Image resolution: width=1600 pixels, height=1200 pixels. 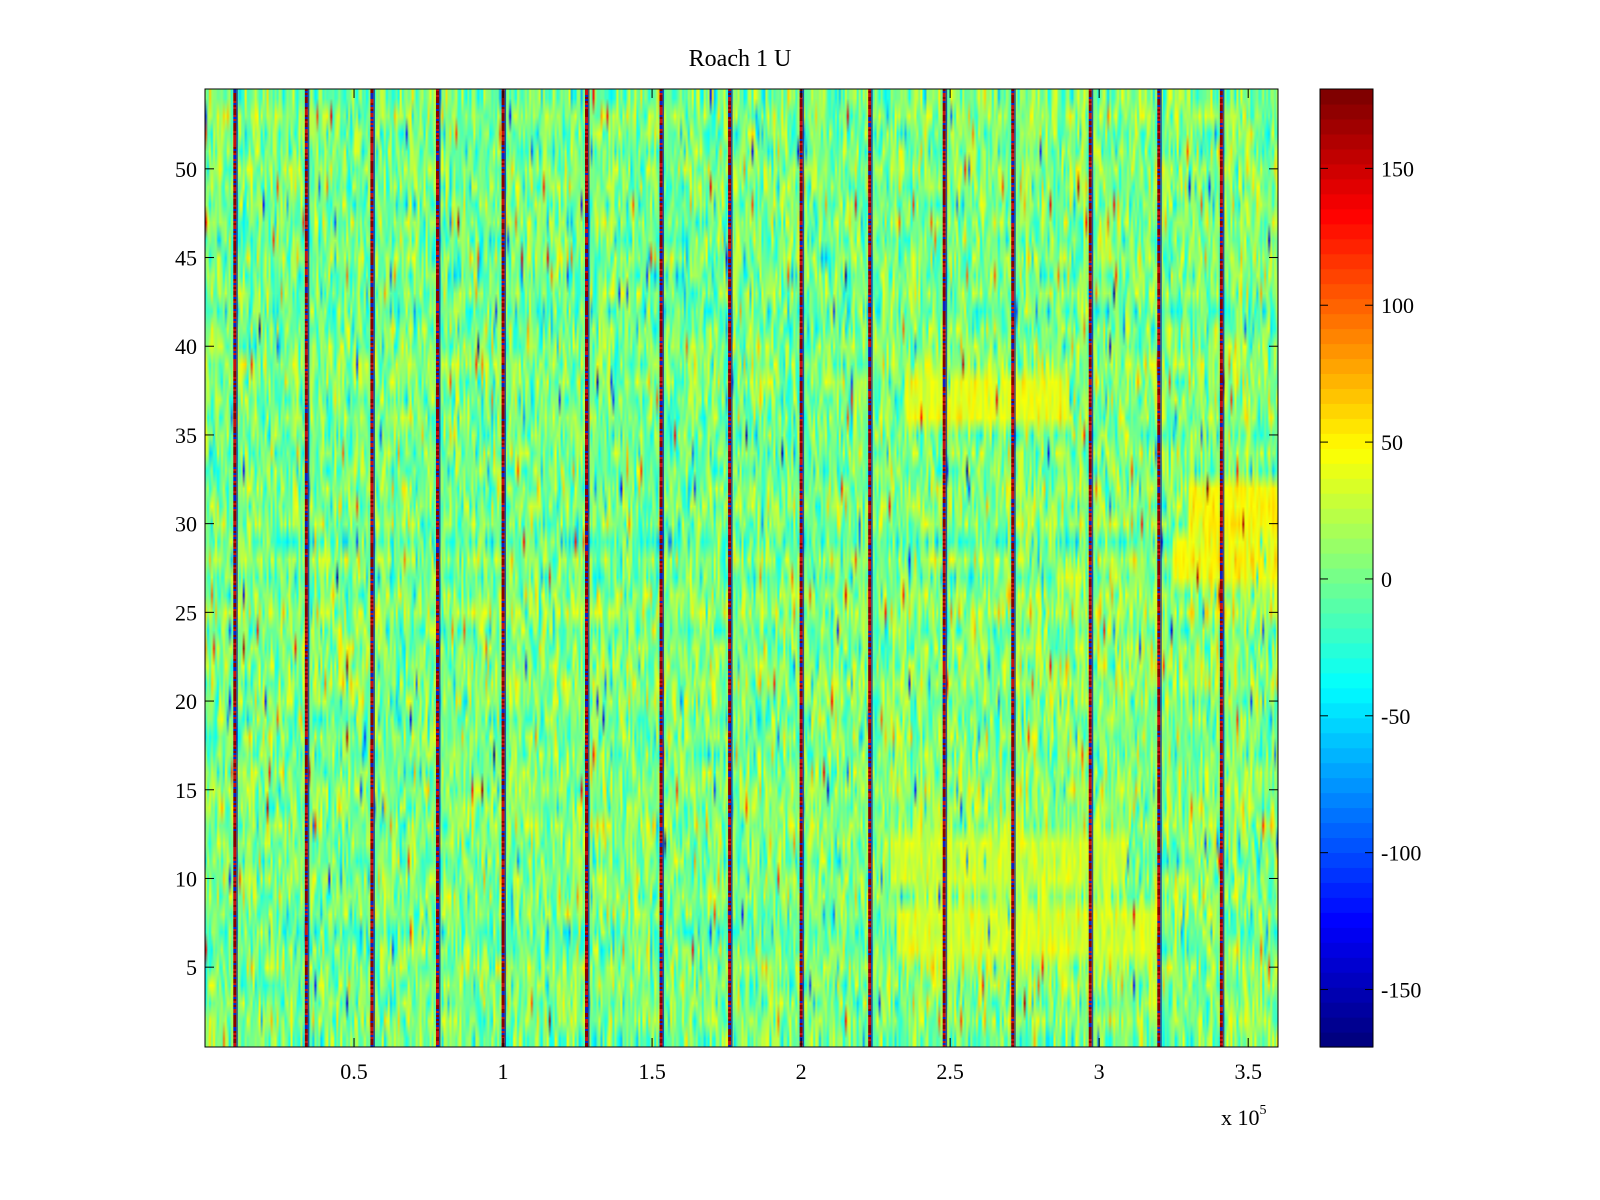 I want to click on colorbar-tick-label: 100, so click(x=1397, y=305).